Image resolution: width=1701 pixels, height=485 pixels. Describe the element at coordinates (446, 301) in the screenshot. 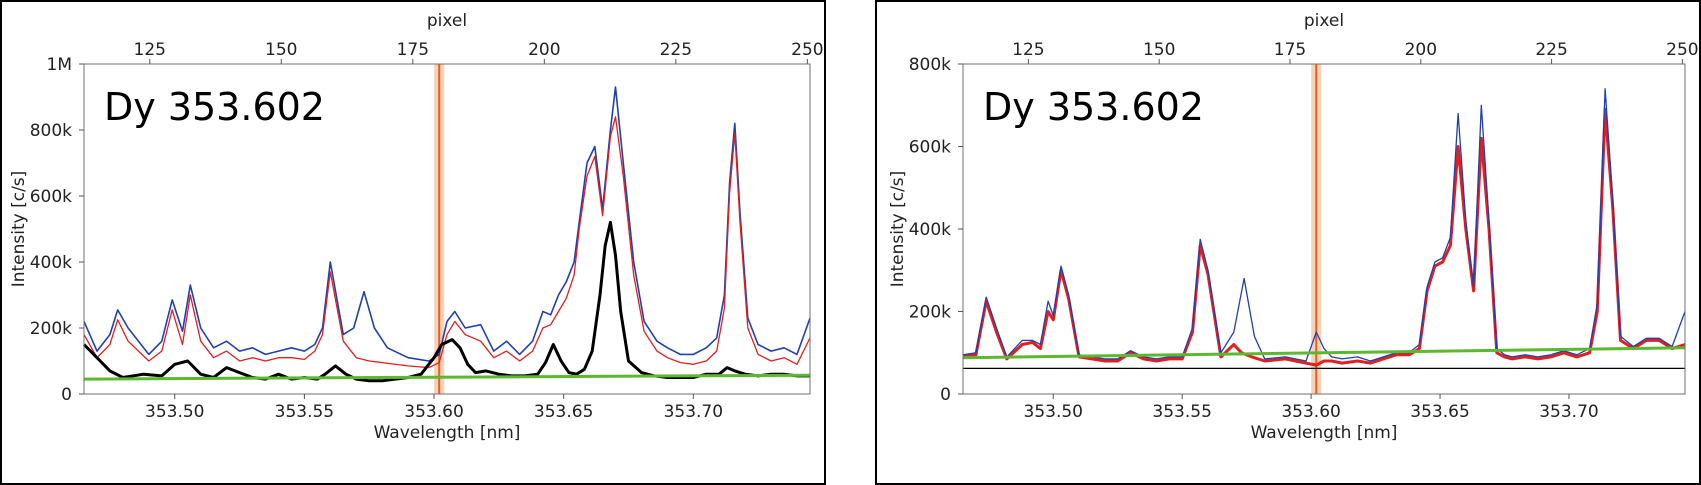

I see `series-line-black` at that location.